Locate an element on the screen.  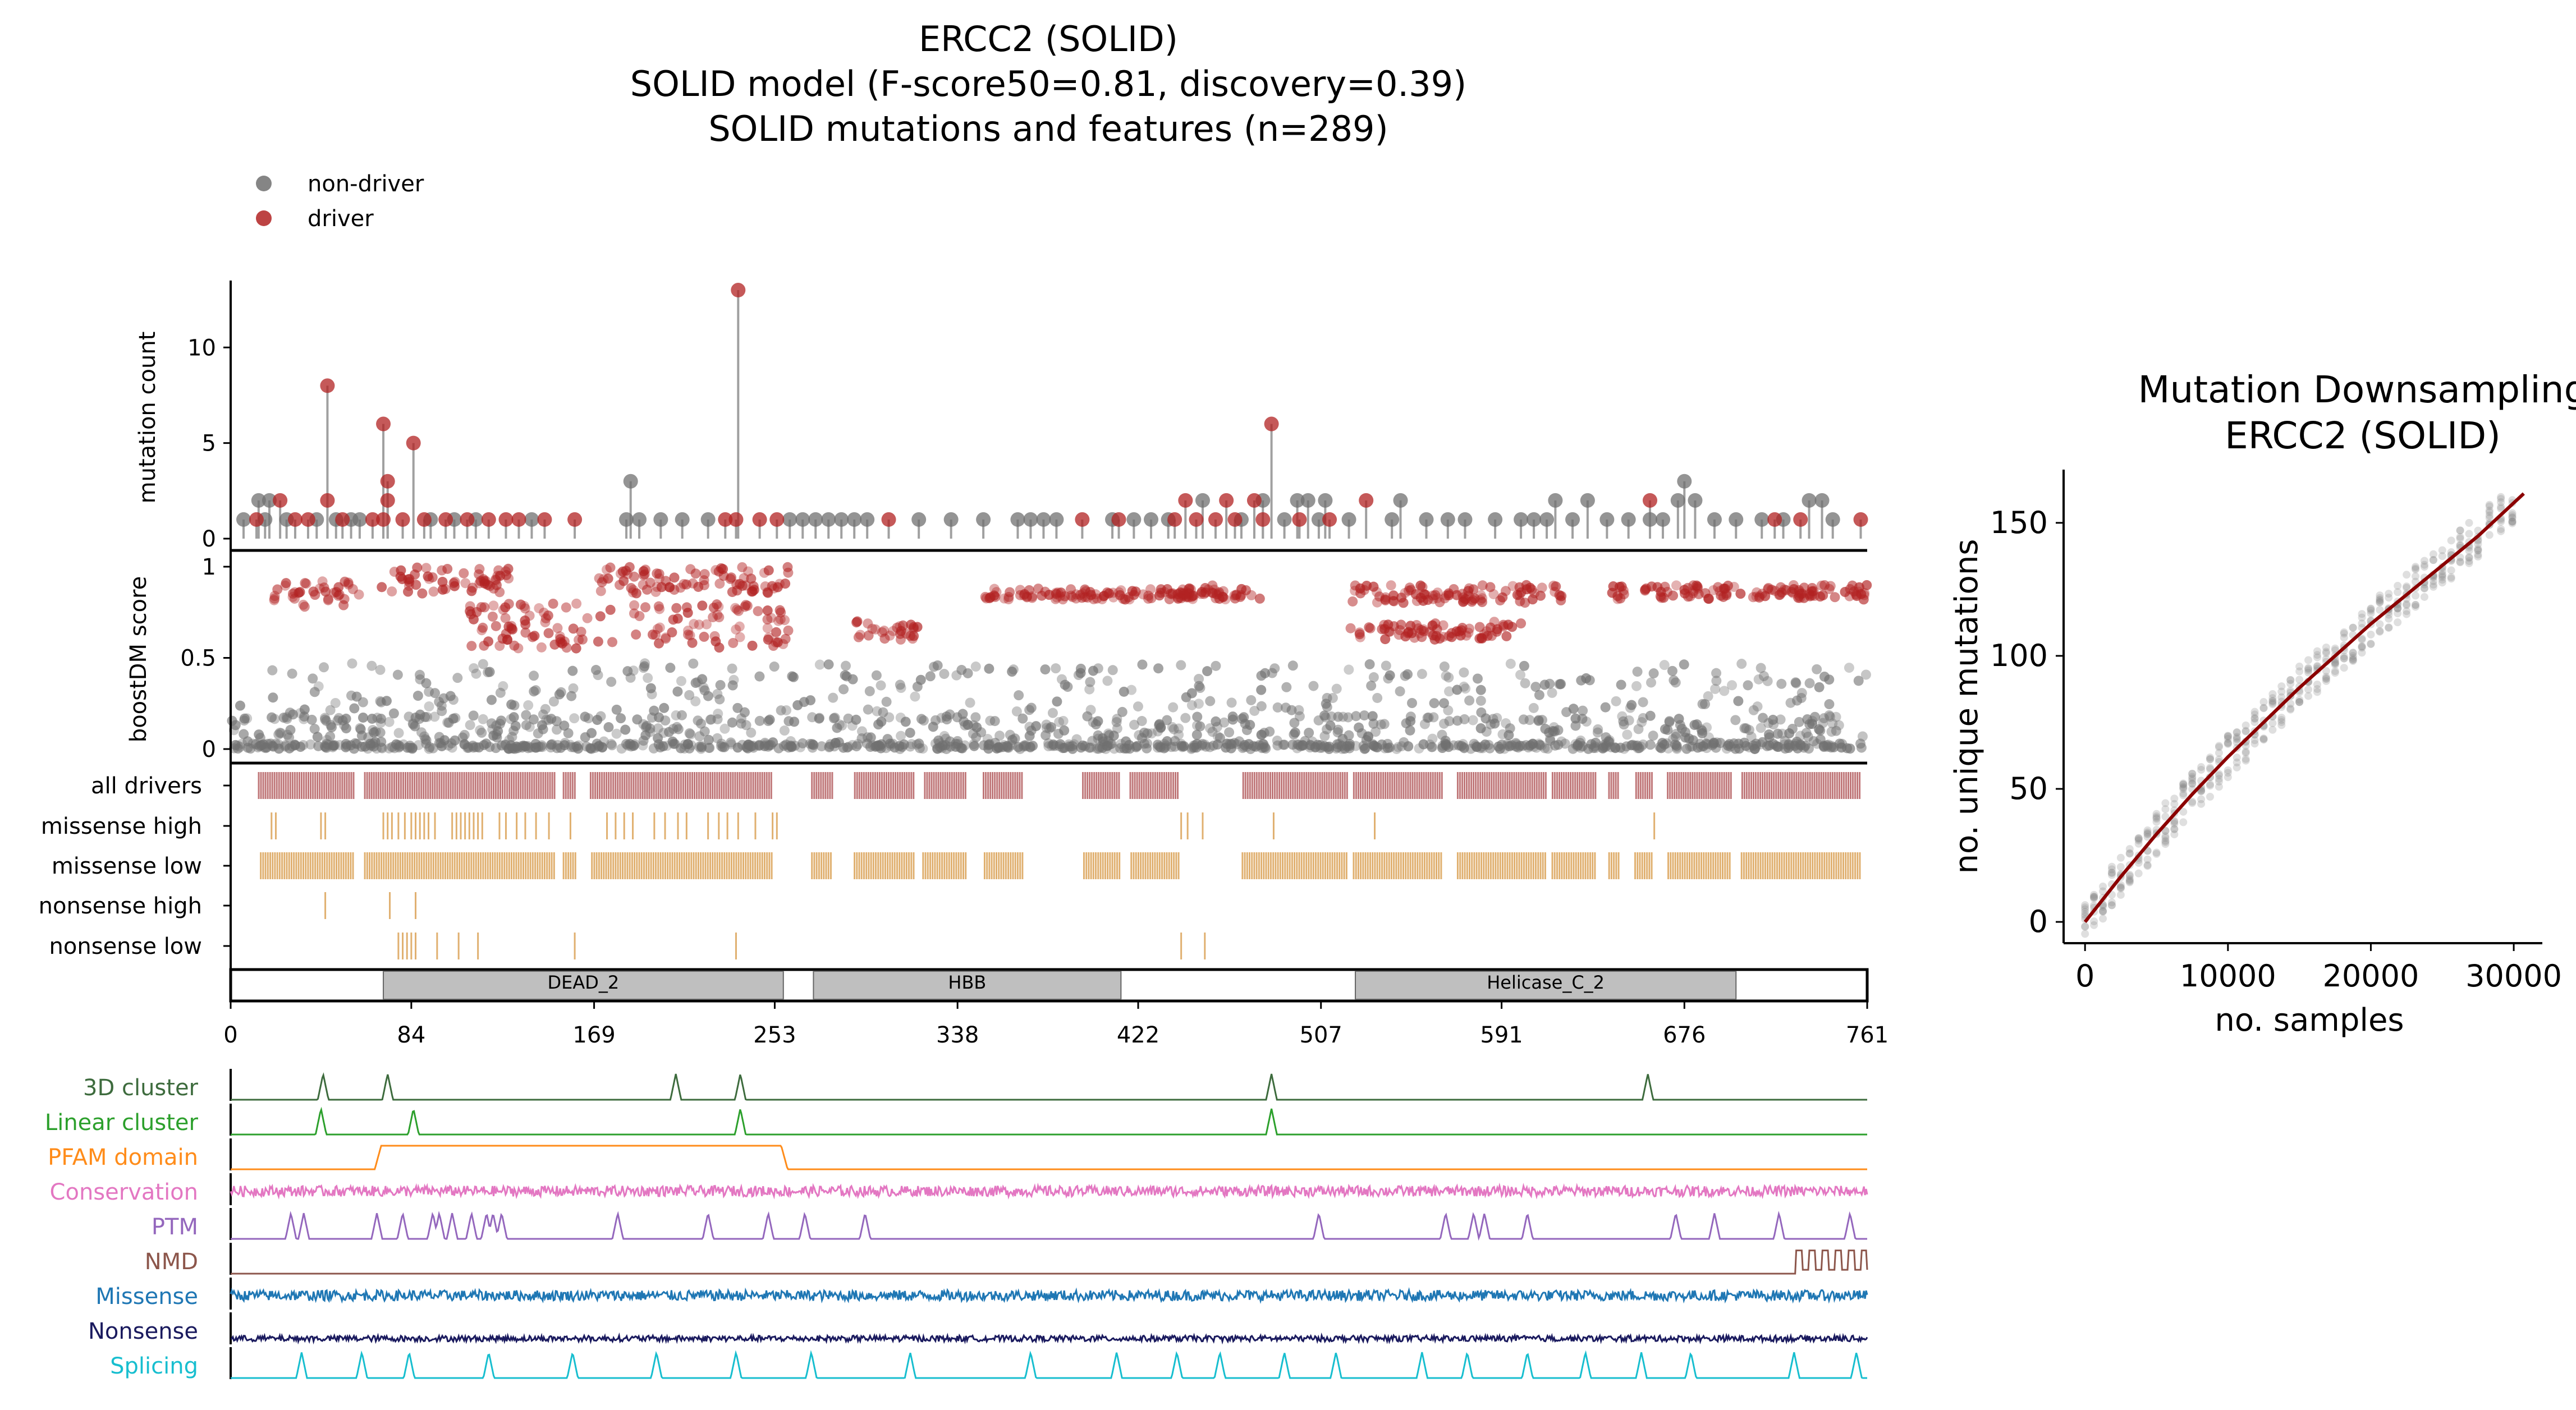
feature-label: NMD is located at coordinates (171, 1262).